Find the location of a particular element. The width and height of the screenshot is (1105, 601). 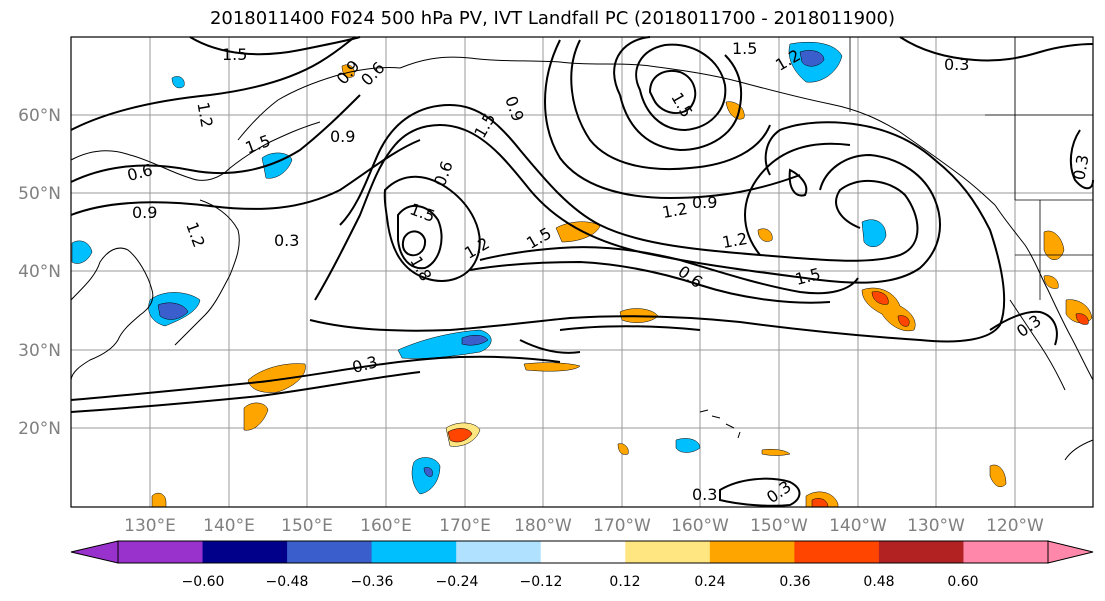

colorbar-tick-label: −0.12 is located at coordinates (541, 582).